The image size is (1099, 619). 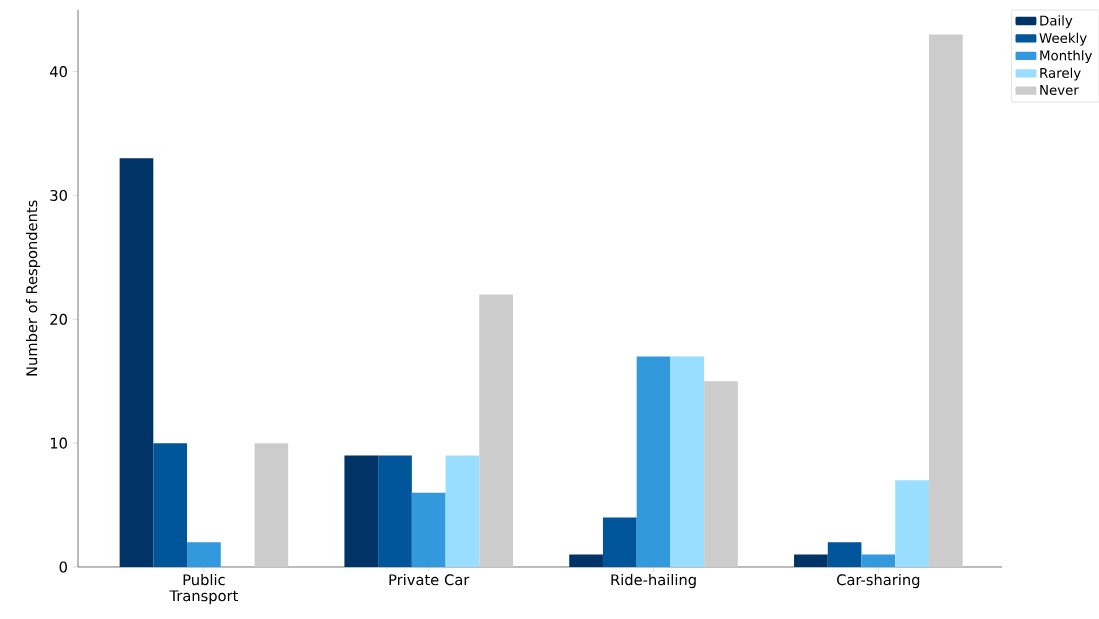 I want to click on y-tick-label: 30, so click(x=58, y=195).